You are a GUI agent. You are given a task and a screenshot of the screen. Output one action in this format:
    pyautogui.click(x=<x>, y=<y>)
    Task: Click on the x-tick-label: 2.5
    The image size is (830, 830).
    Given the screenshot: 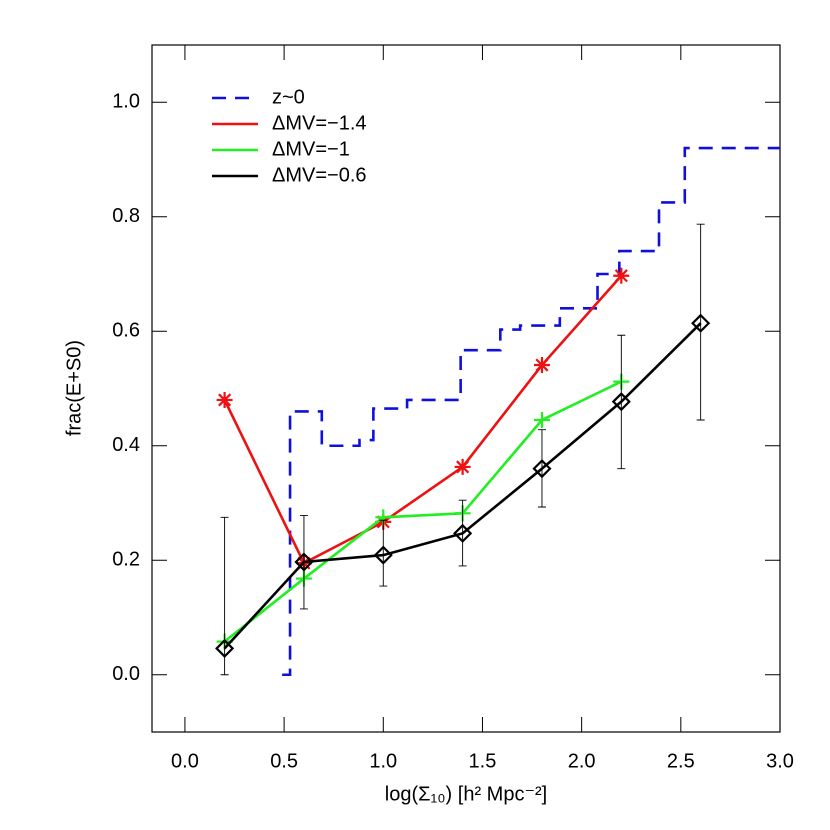 What is the action you would take?
    pyautogui.click(x=681, y=761)
    